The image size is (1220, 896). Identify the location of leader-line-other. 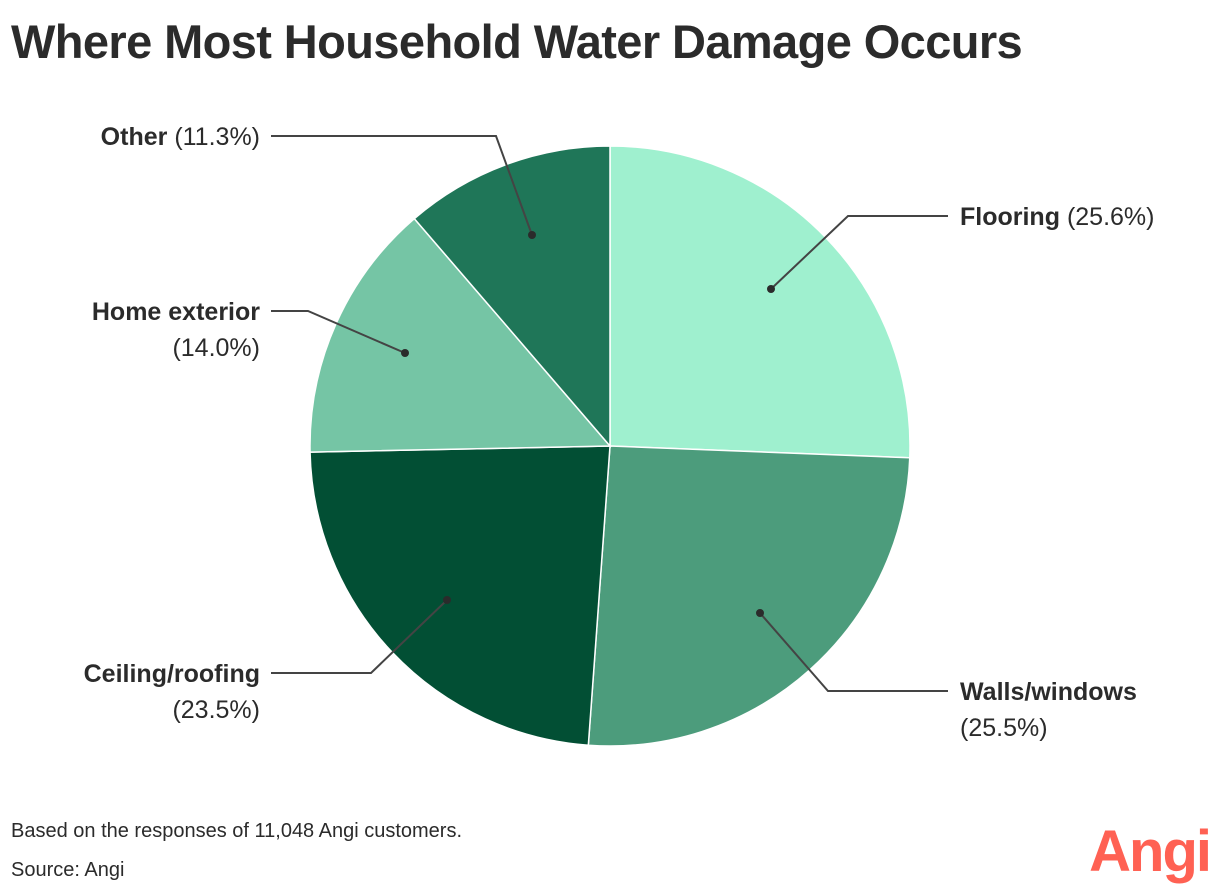
(402, 185).